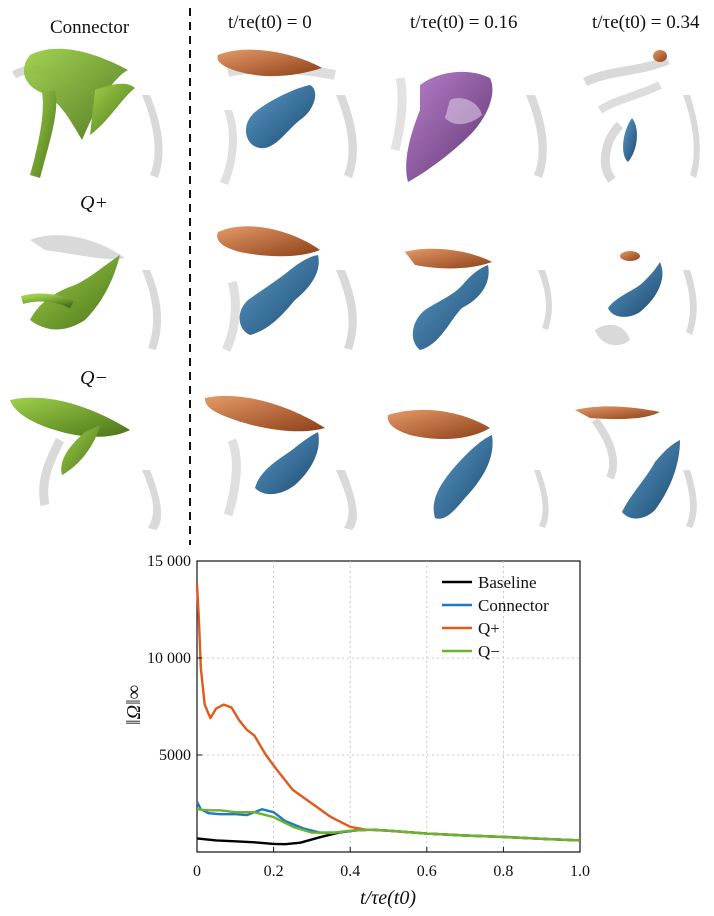  I want to click on panel-qminus-t034-row3, so click(636, 467).